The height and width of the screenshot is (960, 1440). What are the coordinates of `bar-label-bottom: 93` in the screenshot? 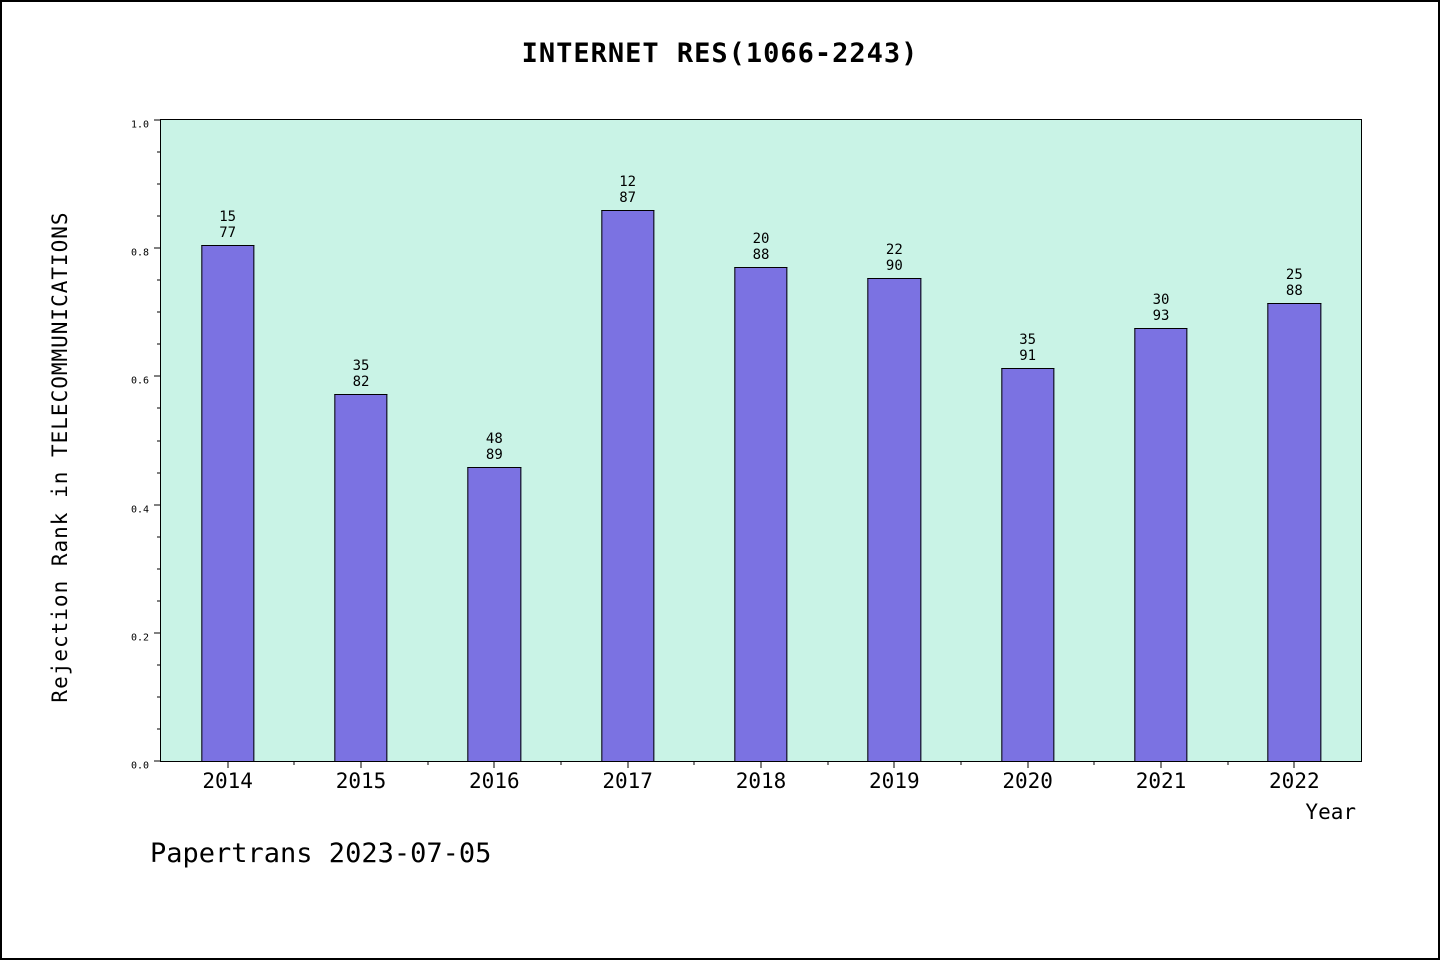 It's located at (1161, 316).